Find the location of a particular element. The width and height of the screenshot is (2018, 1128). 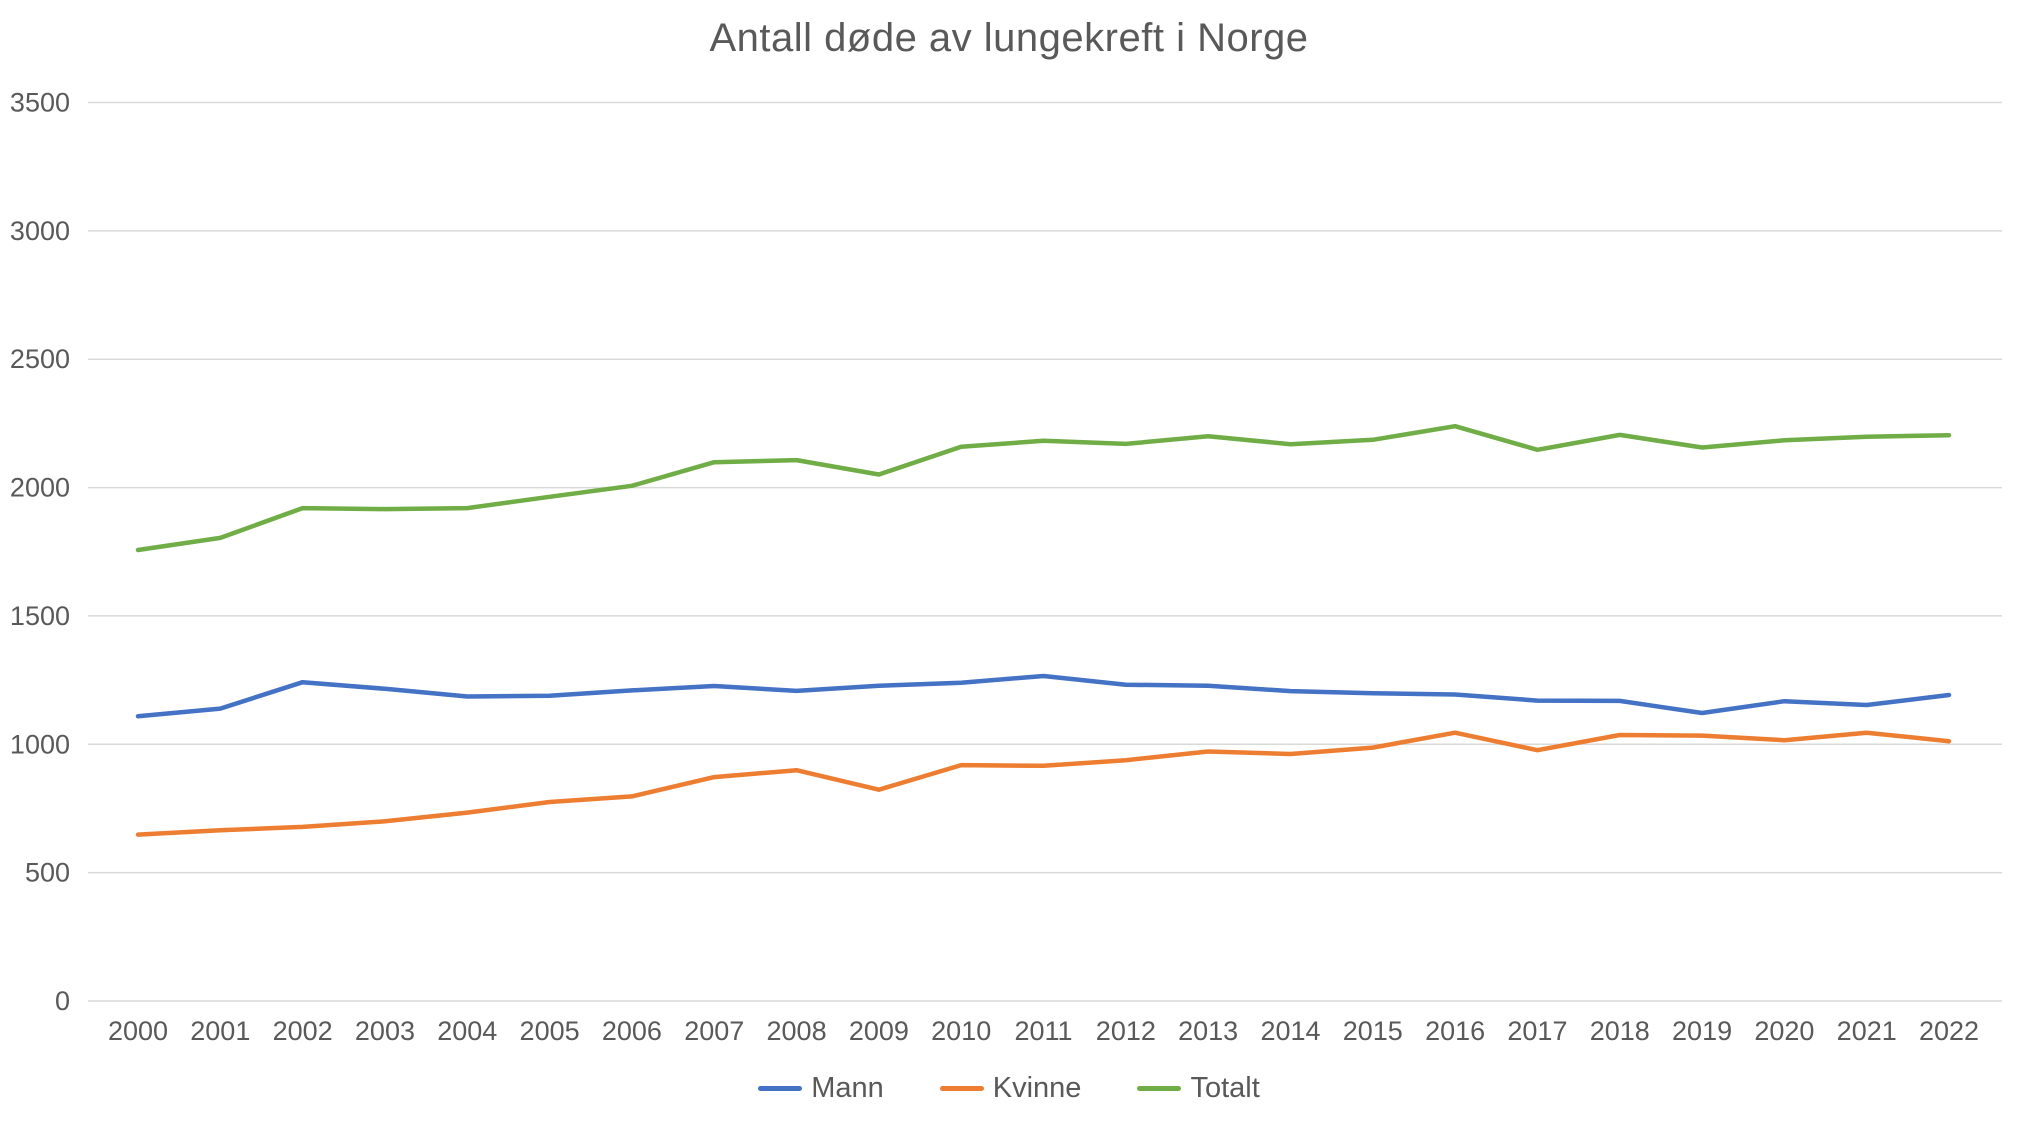

x-axis-tick-label: 2019 is located at coordinates (1702, 1031).